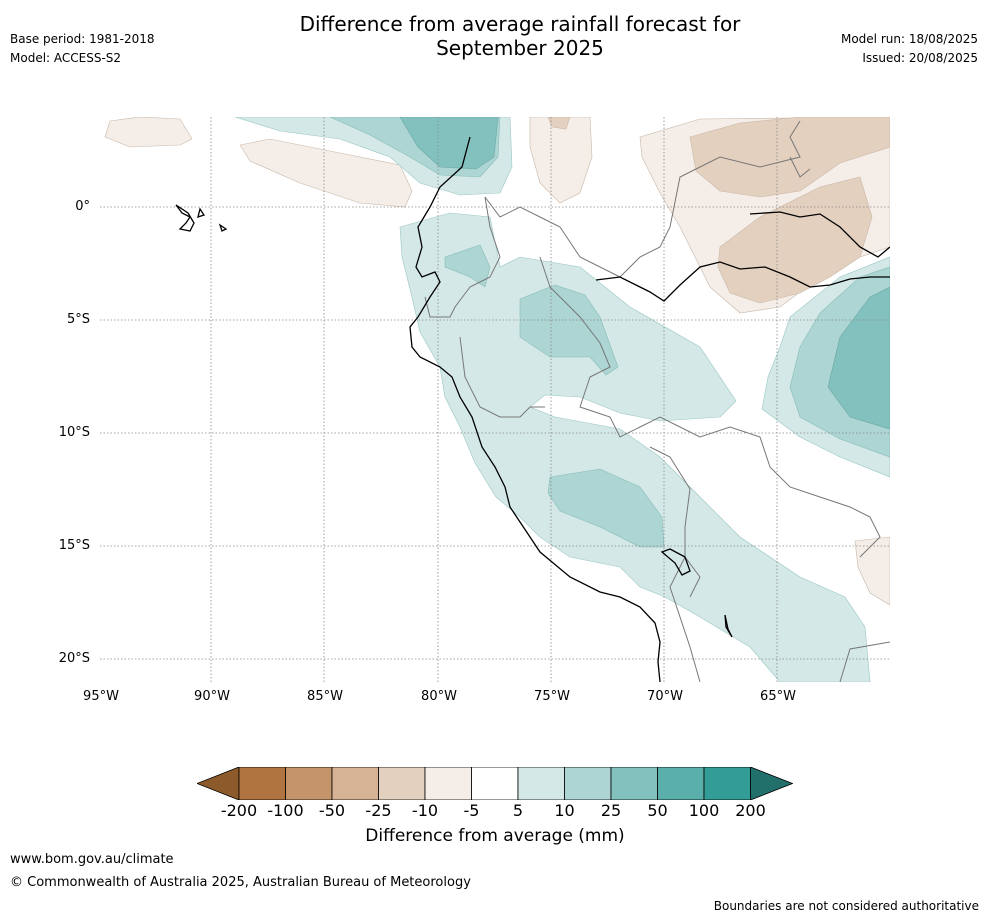 The width and height of the screenshot is (988, 919). I want to click on colorbar-tick-label: 5, so click(518, 810).